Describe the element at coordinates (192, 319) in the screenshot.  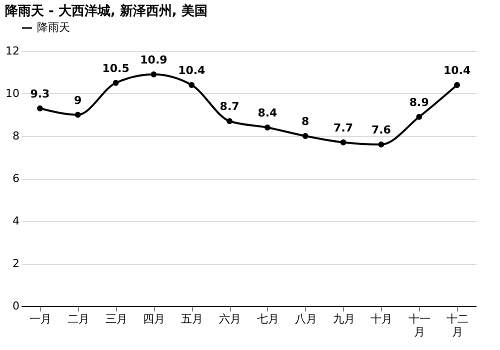
I see `x-tick-label: 五月` at that location.